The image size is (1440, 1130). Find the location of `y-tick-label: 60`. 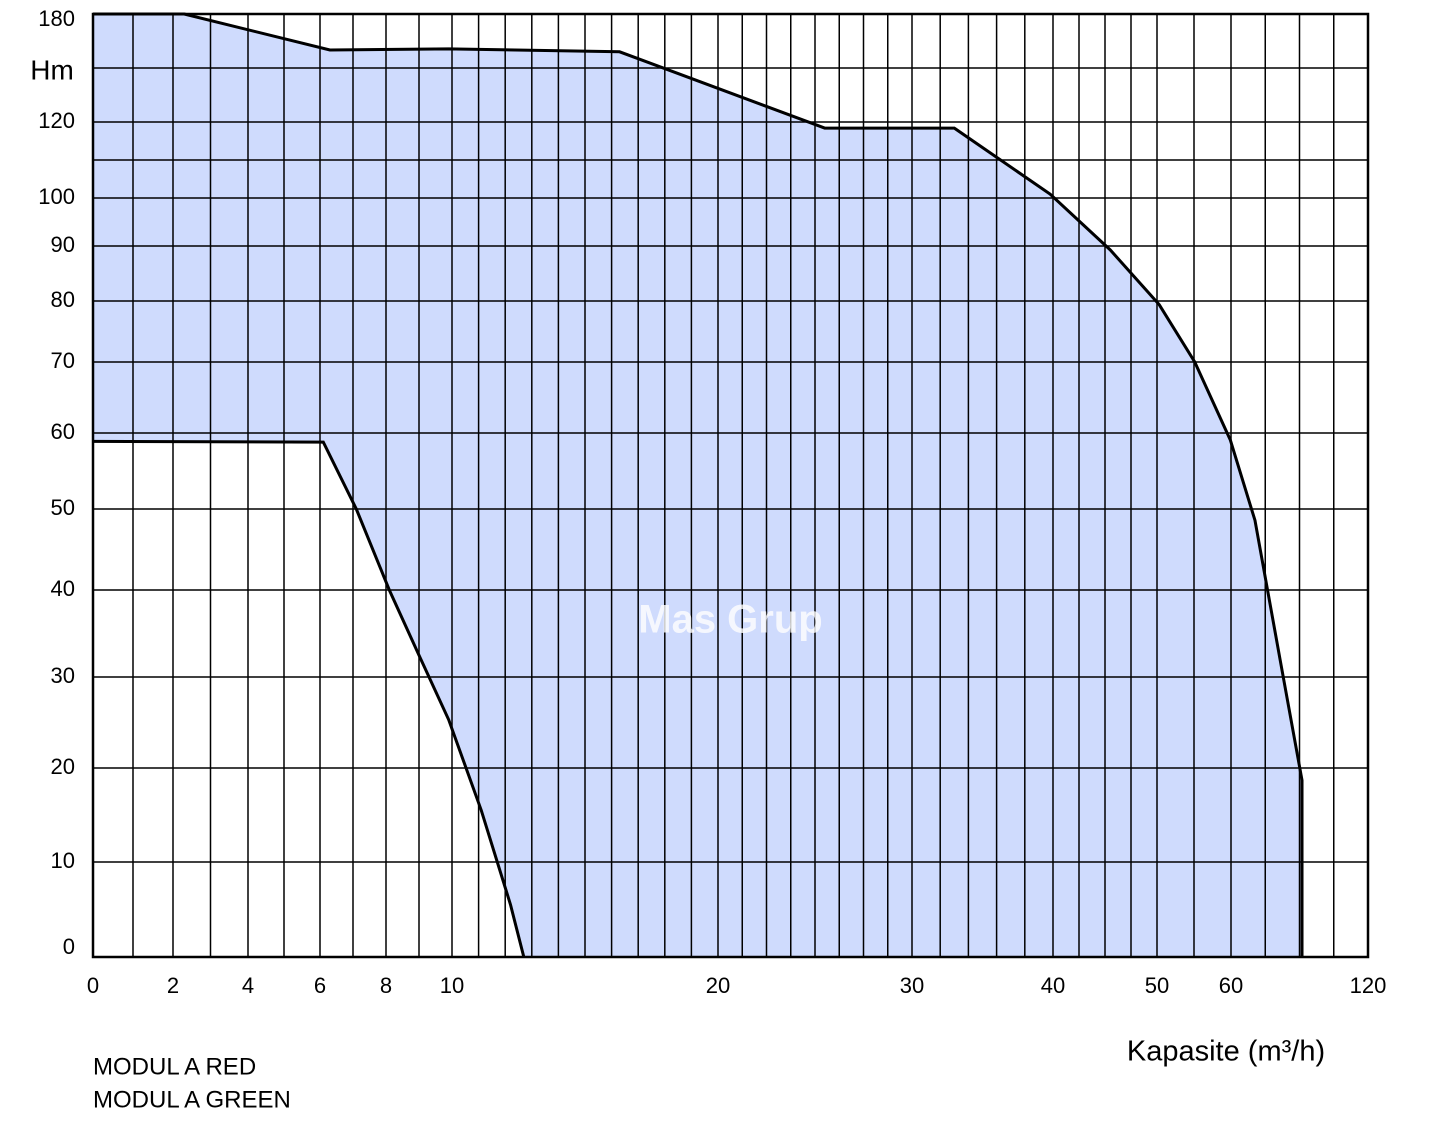

y-tick-label: 60 is located at coordinates (63, 431).